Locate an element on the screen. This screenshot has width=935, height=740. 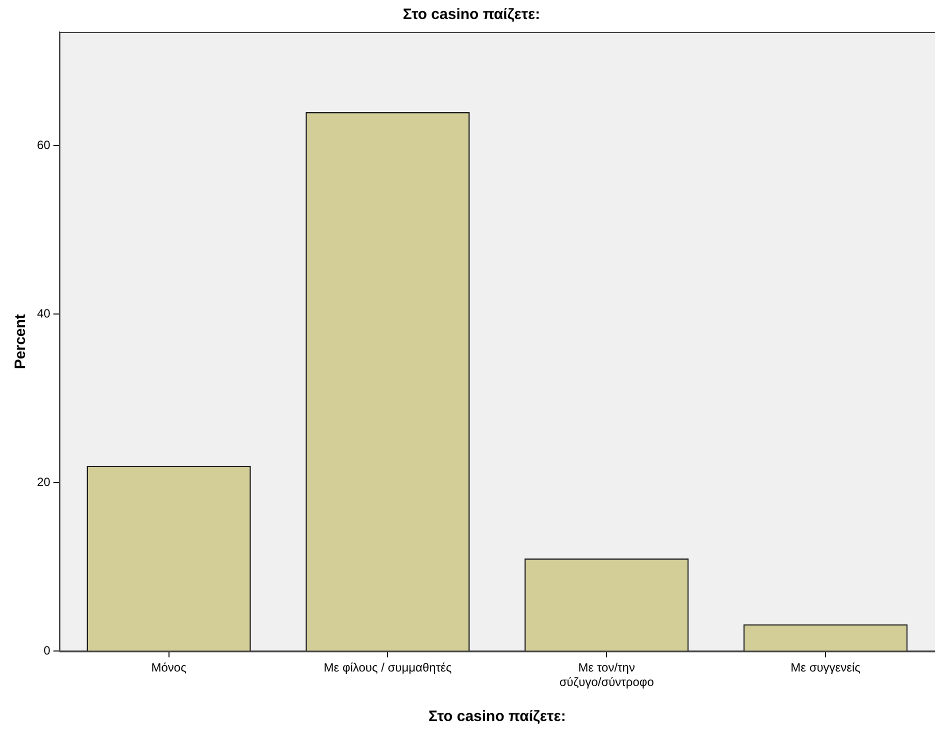
y-tick-label: 40 is located at coordinates (43, 313).